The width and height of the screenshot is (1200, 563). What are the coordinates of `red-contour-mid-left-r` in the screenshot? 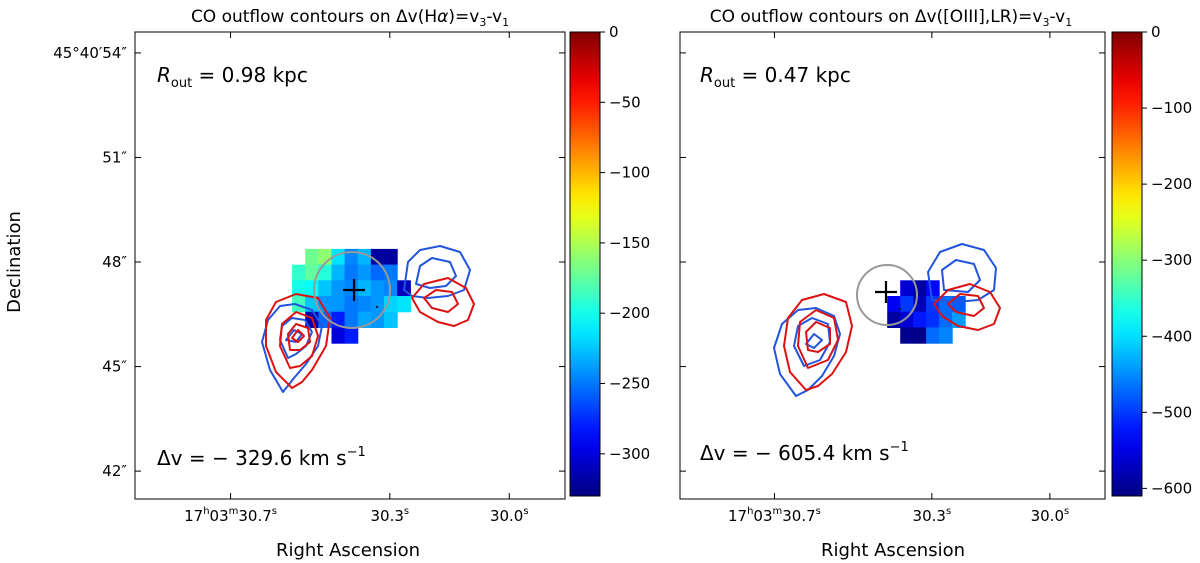 It's located at (818, 339).